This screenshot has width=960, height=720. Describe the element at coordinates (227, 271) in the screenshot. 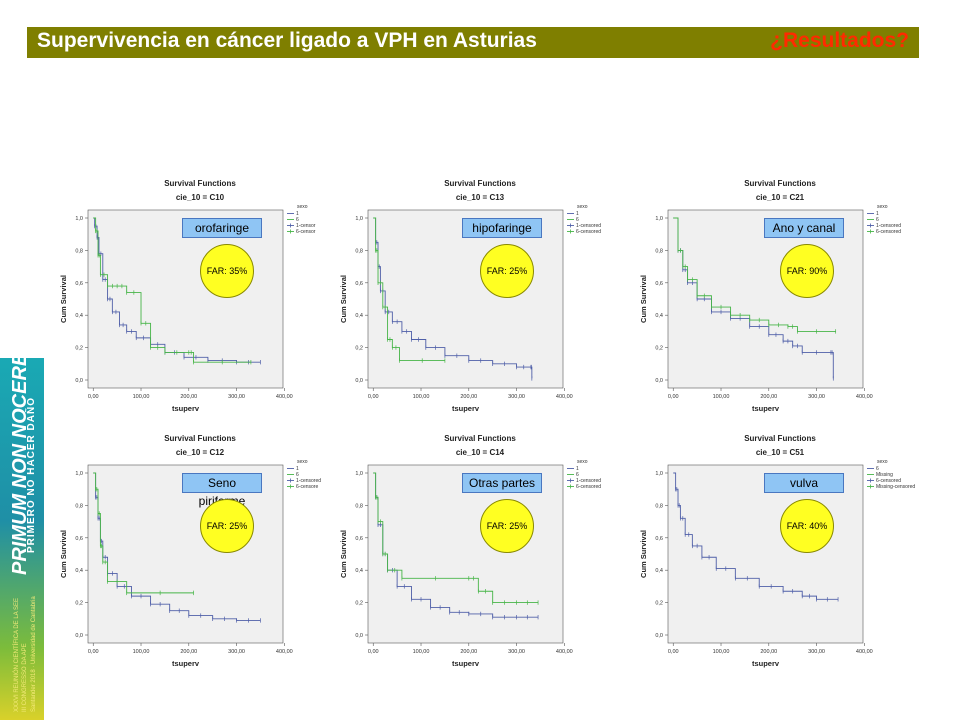

I see `far-badge: FAR: 35%` at that location.